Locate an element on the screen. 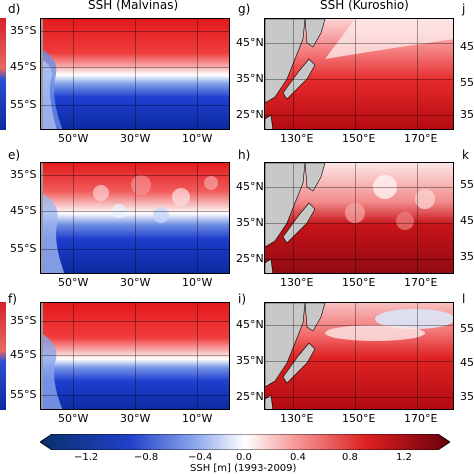  colorbar-label: SSH [m] (1993-2009) is located at coordinates (243, 468).